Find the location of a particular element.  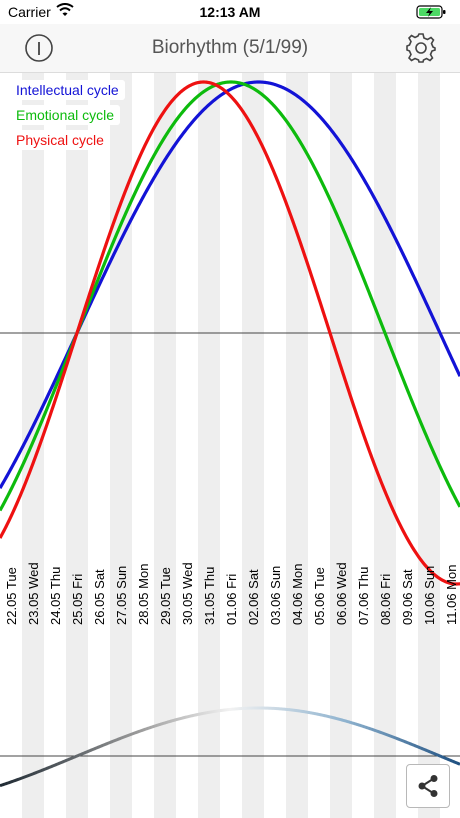

share-button is located at coordinates (428, 786).